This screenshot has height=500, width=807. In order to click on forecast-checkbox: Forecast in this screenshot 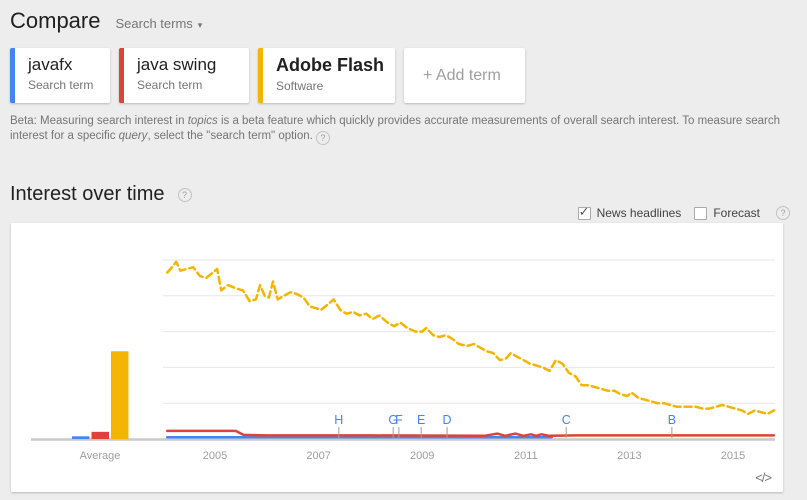, I will do `click(727, 213)`.